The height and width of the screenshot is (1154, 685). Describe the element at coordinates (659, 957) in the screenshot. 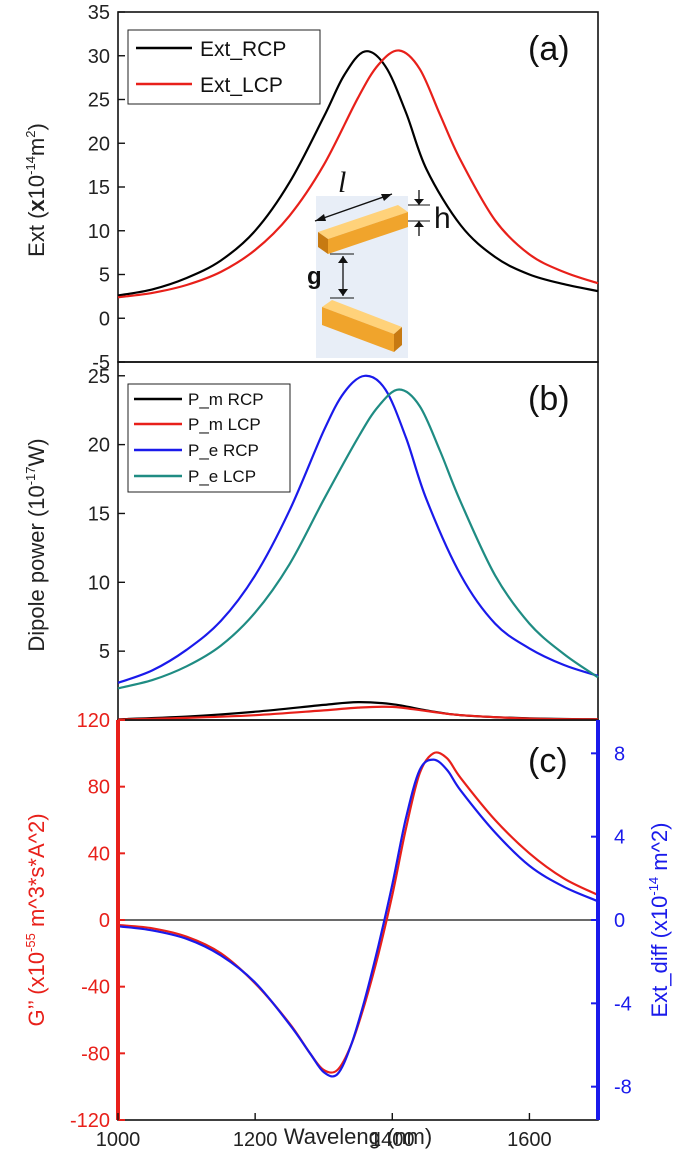

I see `panel-c-right-ylabel-1: Ext_diff (x10` at that location.